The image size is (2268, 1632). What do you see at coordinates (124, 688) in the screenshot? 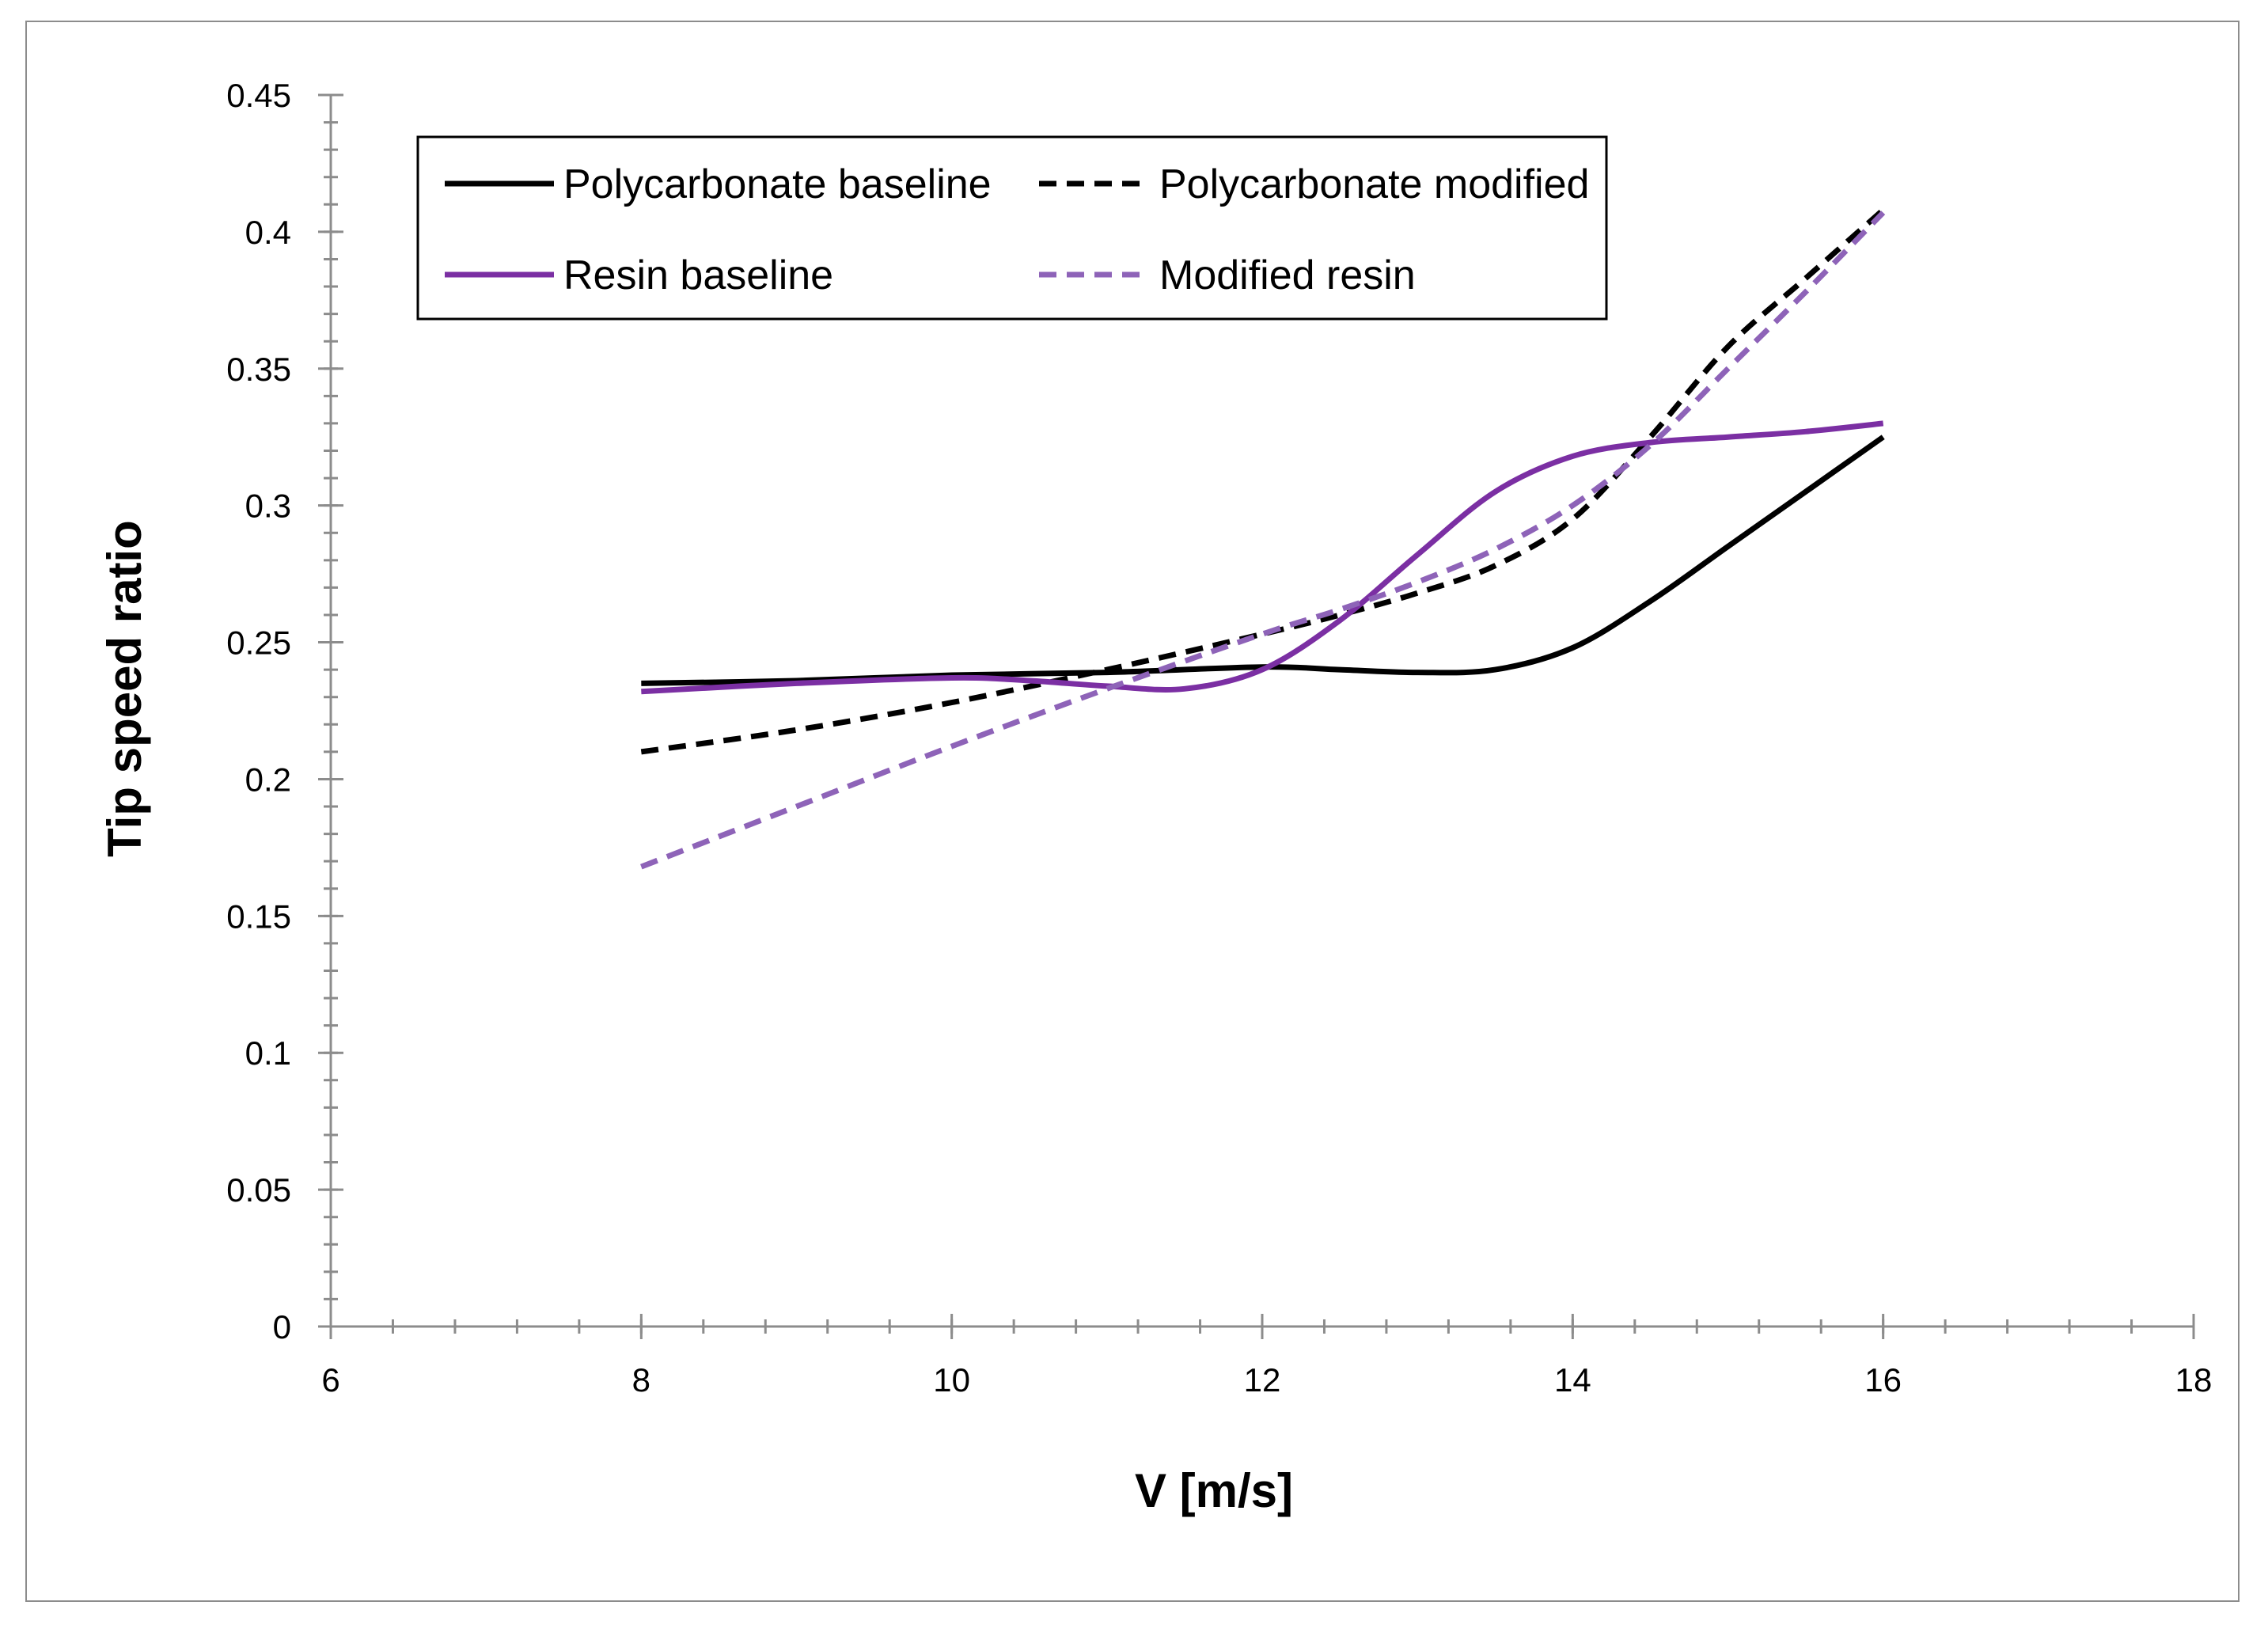
I see `y-axis-title: Tip speed ratio` at bounding box center [124, 688].